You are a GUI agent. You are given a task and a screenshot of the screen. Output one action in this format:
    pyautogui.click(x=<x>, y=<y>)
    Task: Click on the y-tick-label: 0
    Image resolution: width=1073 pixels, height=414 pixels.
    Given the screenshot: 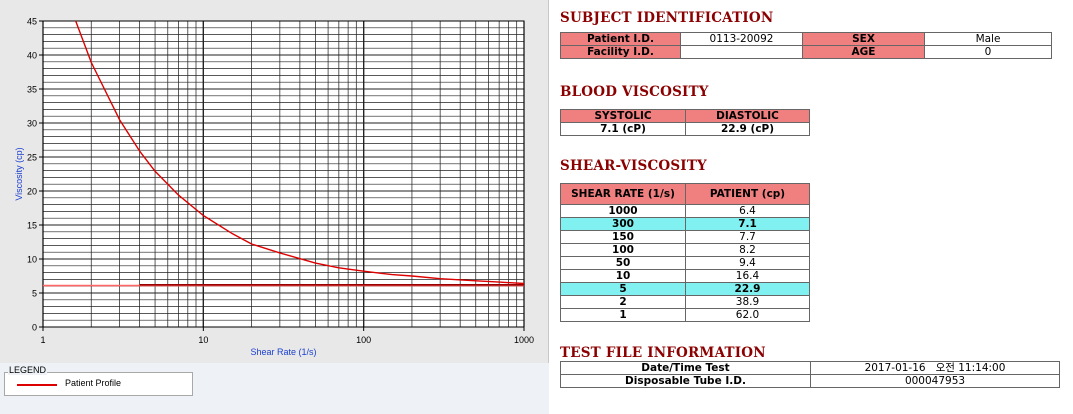 What is the action you would take?
    pyautogui.click(x=34, y=328)
    